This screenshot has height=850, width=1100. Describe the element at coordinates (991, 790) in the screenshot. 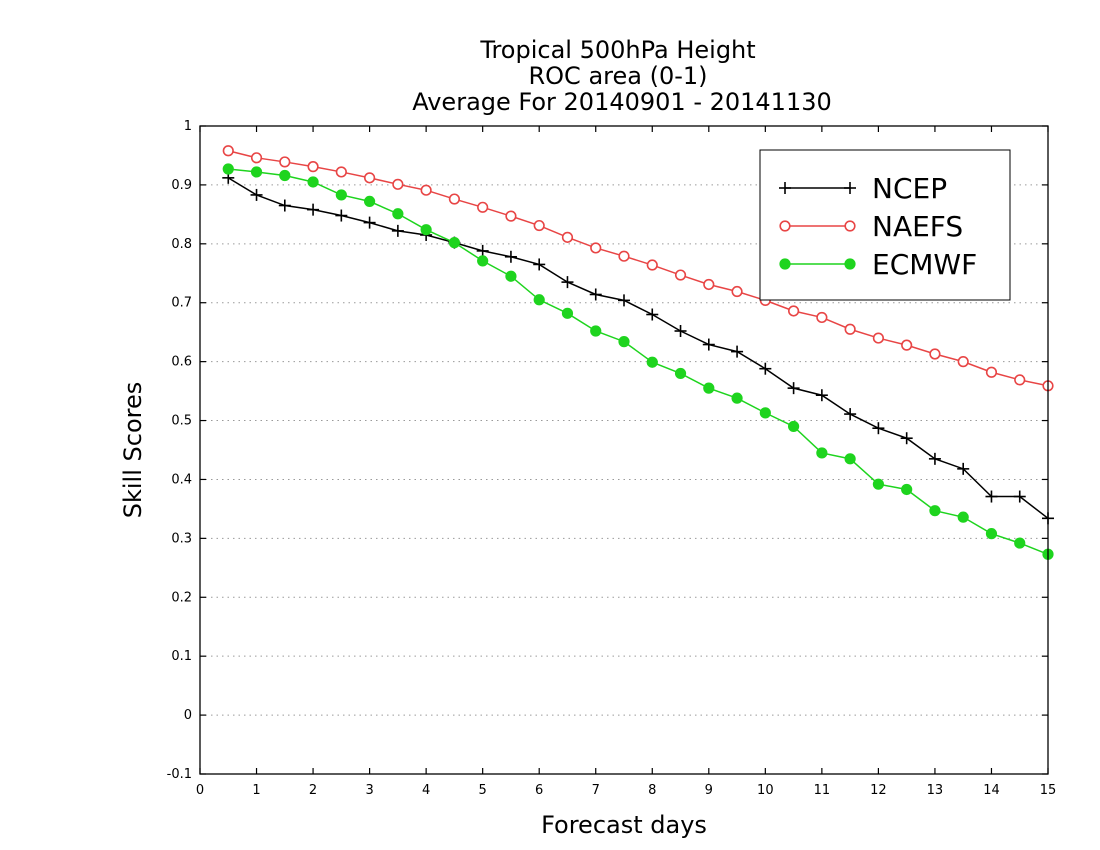

I see `x-tick-label: 14` at that location.